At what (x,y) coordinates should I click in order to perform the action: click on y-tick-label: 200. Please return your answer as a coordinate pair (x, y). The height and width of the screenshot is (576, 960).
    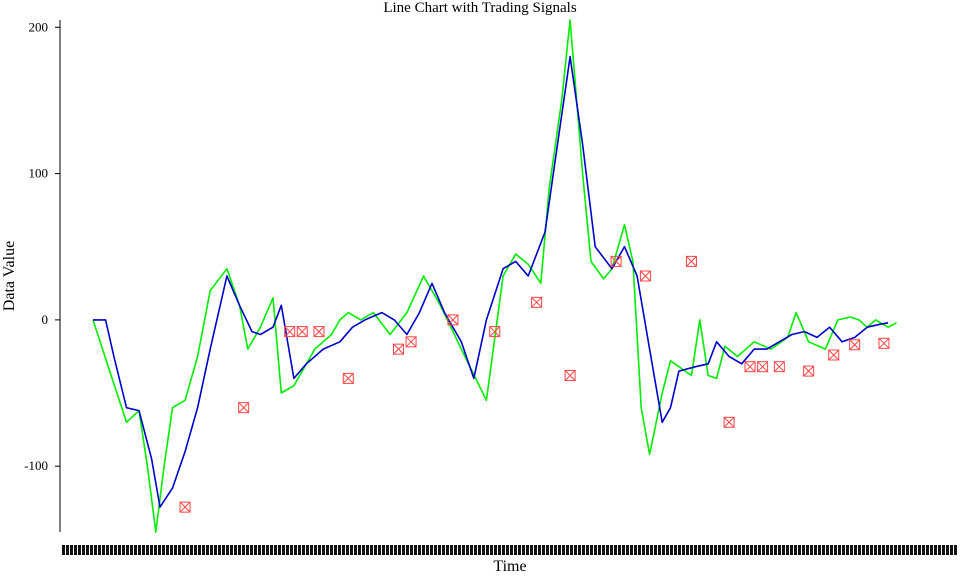
    Looking at the image, I should click on (39, 26).